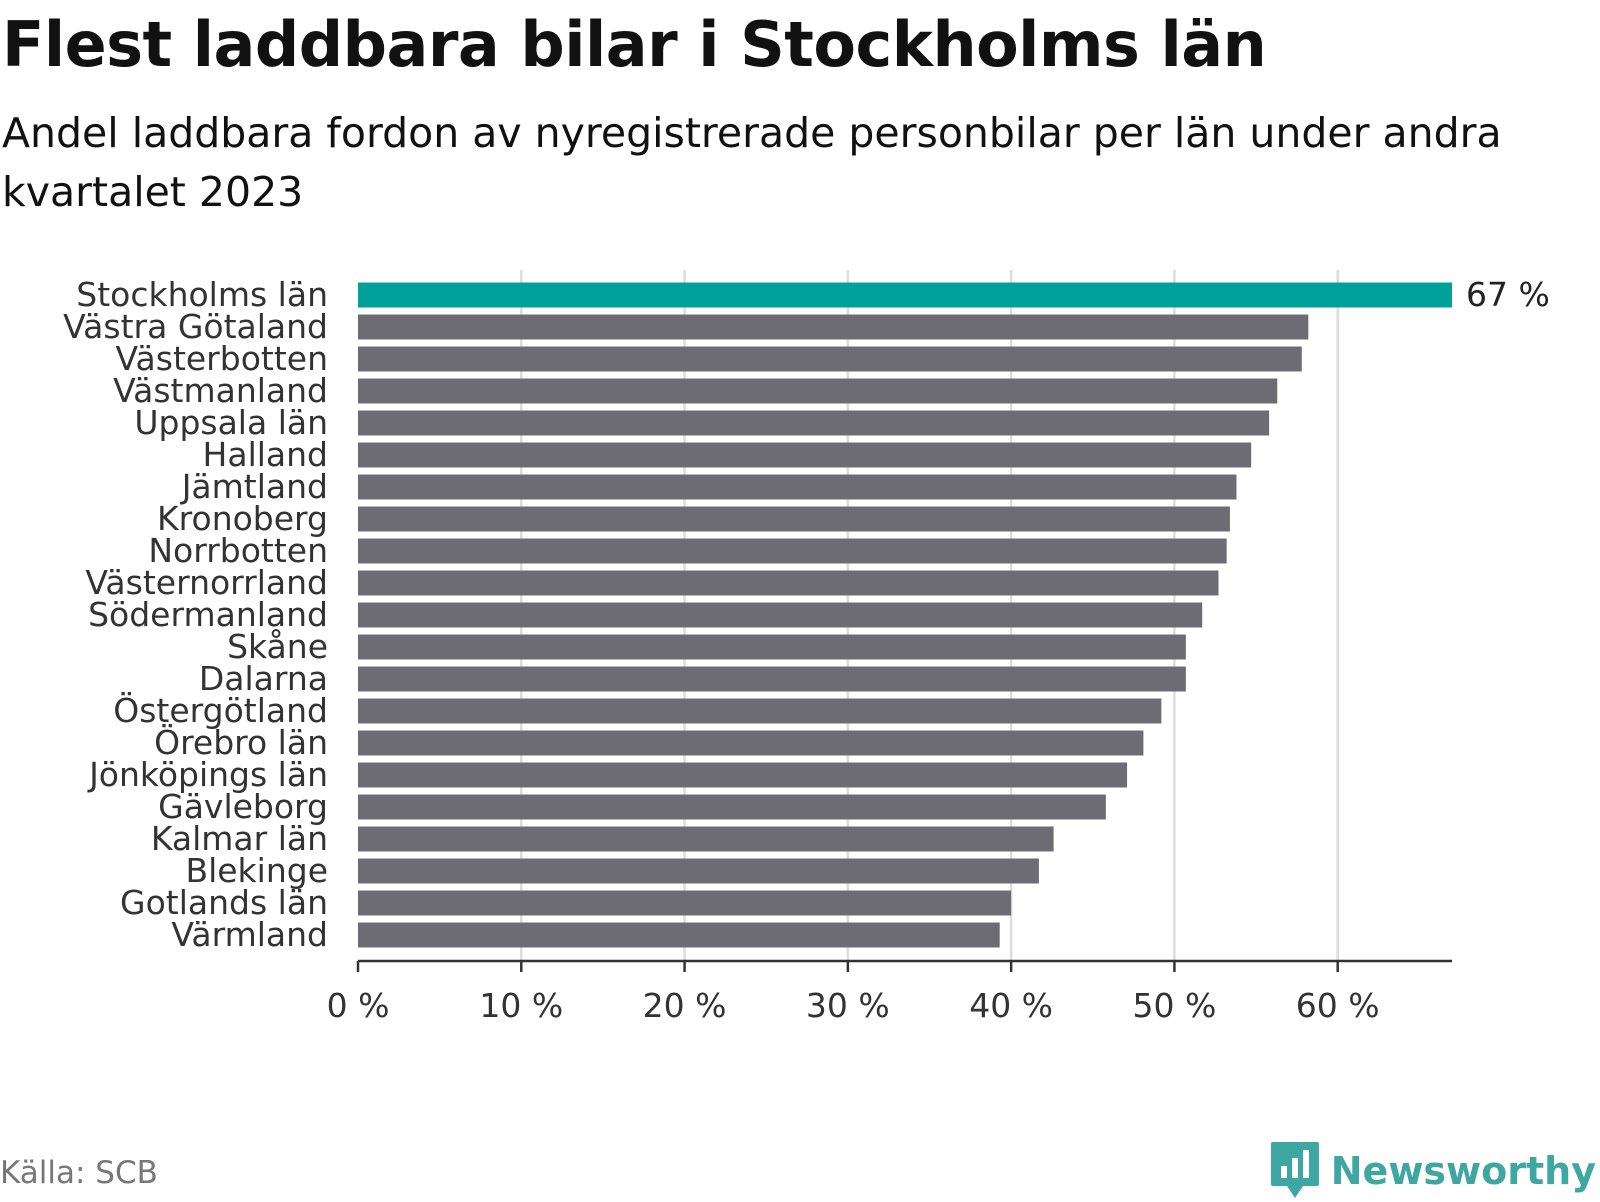 The image size is (1600, 1202). I want to click on category-label: Blekinge, so click(256, 870).